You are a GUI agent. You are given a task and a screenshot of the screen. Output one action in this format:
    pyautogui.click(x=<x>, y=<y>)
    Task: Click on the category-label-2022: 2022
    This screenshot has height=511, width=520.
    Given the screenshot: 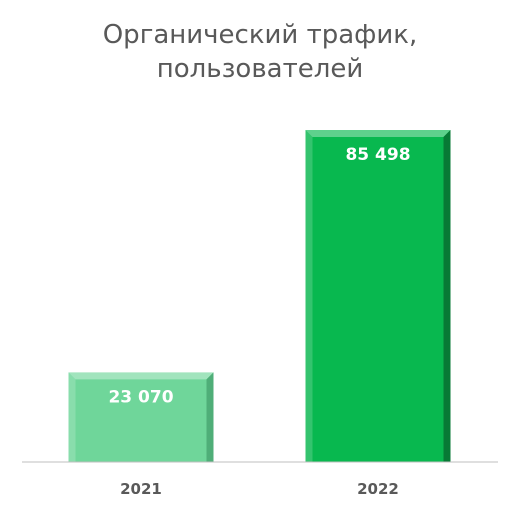 What is the action you would take?
    pyautogui.click(x=378, y=489)
    